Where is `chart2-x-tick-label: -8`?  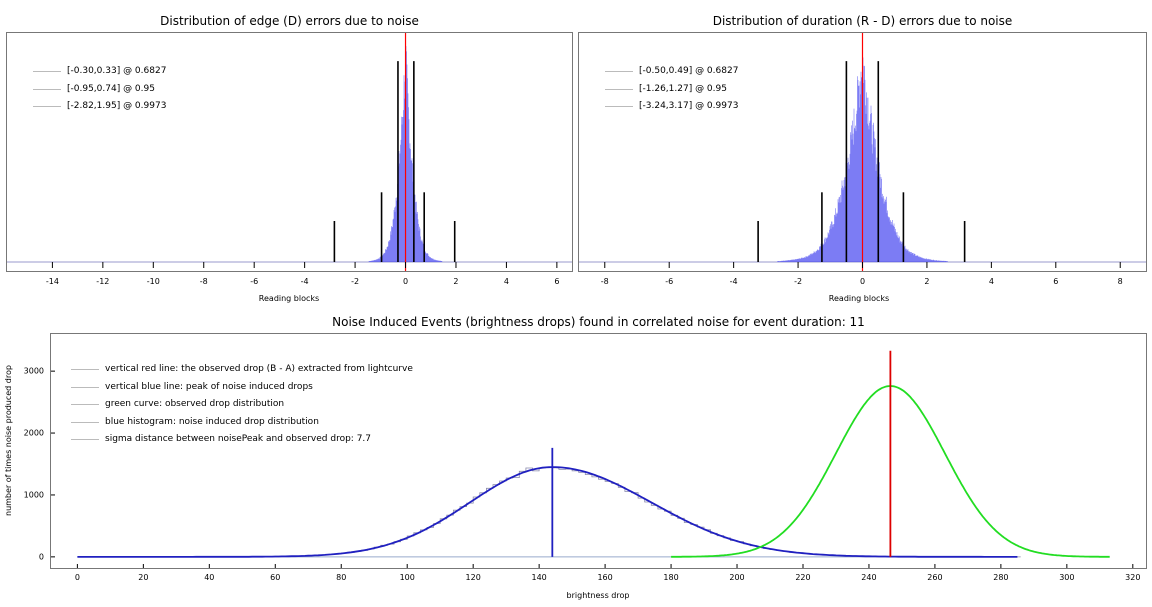 chart2-x-tick-label: -8 is located at coordinates (604, 281).